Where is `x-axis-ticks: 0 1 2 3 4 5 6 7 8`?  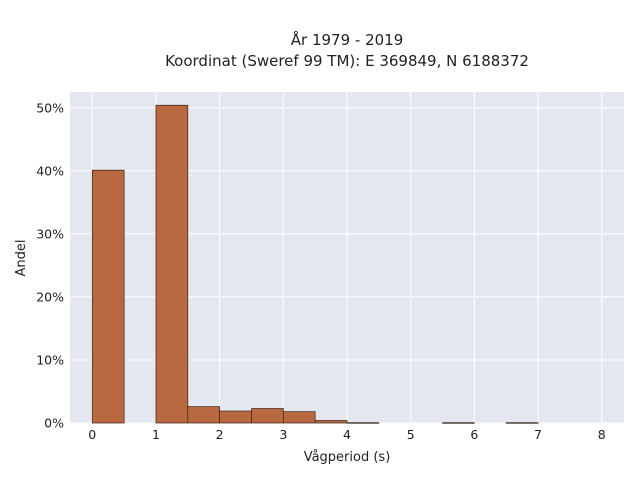 x-axis-ticks: 0 1 2 3 4 5 6 7 8 is located at coordinates (346, 434).